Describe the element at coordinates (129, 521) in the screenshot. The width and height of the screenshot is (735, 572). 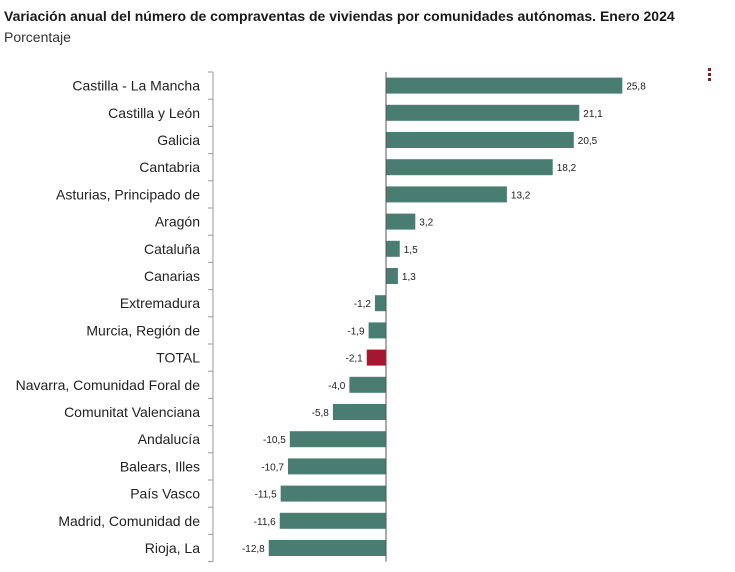
I see `category-label: Madrid, Comunidad de` at that location.